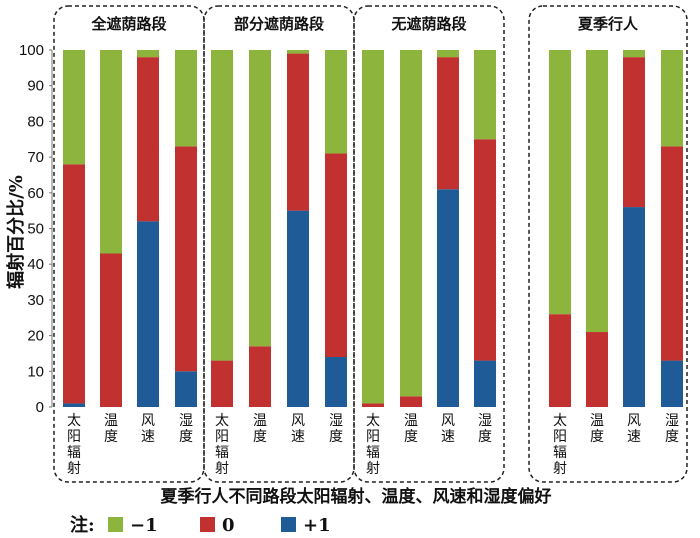  I want to click on bar-4-4-minus1, so click(672, 98).